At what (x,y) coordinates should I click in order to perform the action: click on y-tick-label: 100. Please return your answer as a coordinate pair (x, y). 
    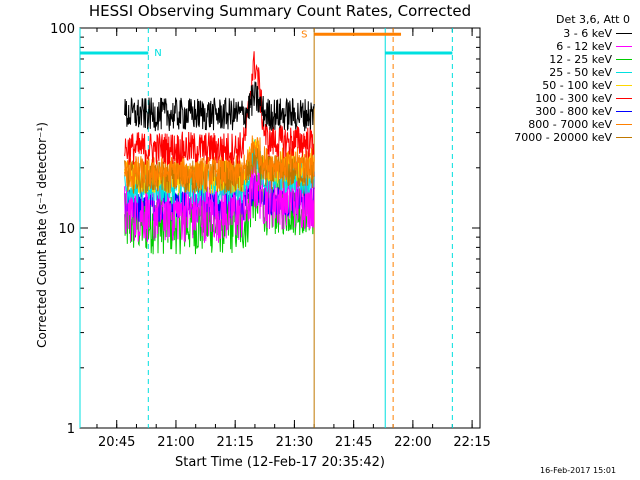
    Looking at the image, I should click on (62, 29).